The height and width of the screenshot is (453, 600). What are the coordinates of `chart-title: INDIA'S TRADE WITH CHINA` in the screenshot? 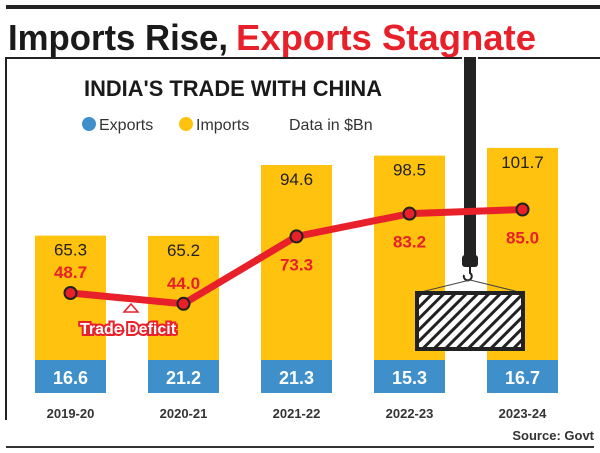 It's located at (233, 88).